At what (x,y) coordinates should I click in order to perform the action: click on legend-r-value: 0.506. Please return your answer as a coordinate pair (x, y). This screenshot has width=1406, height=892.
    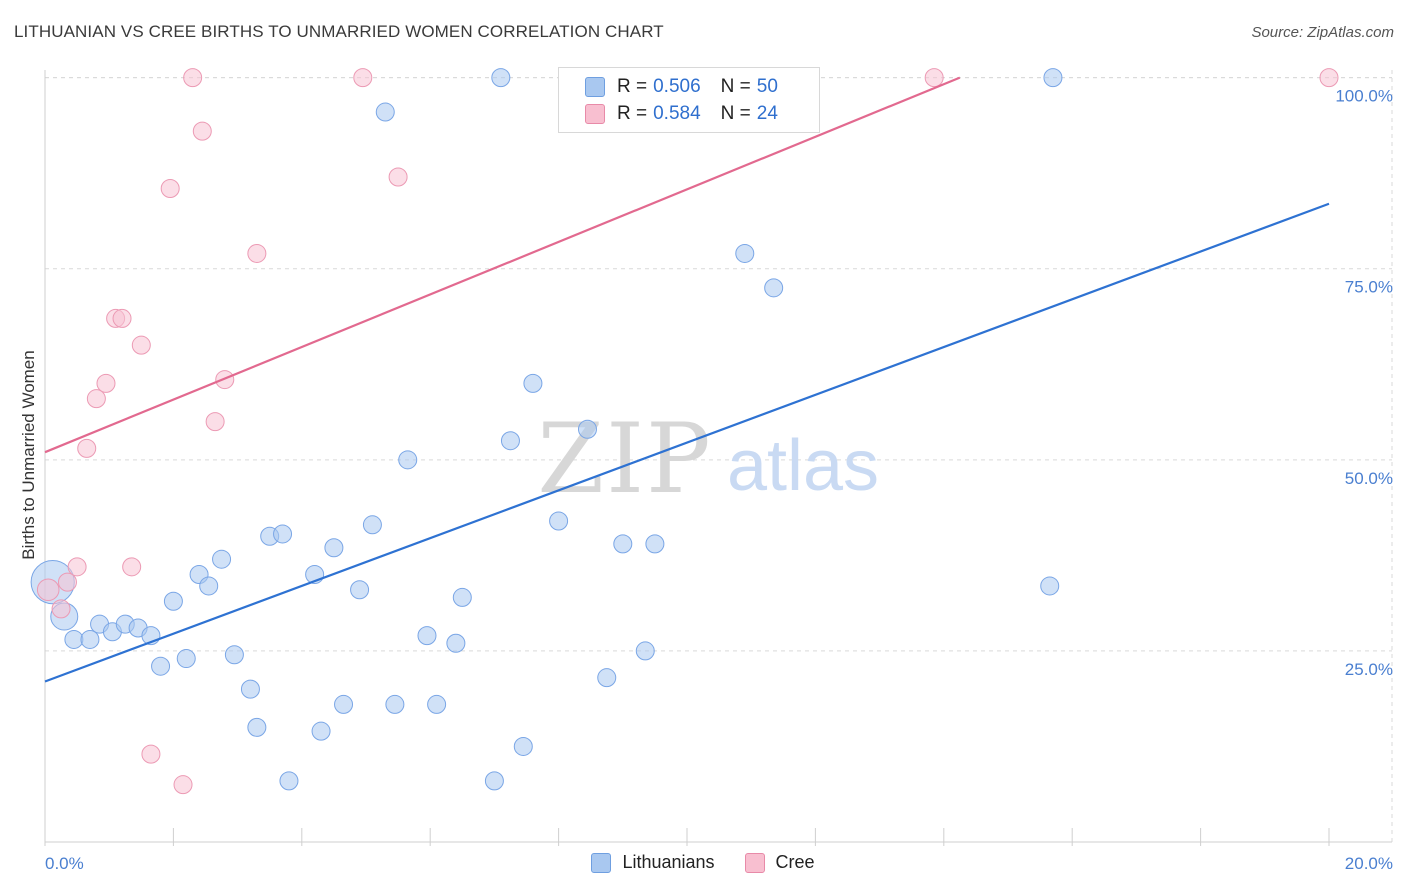
    Looking at the image, I should click on (677, 86).